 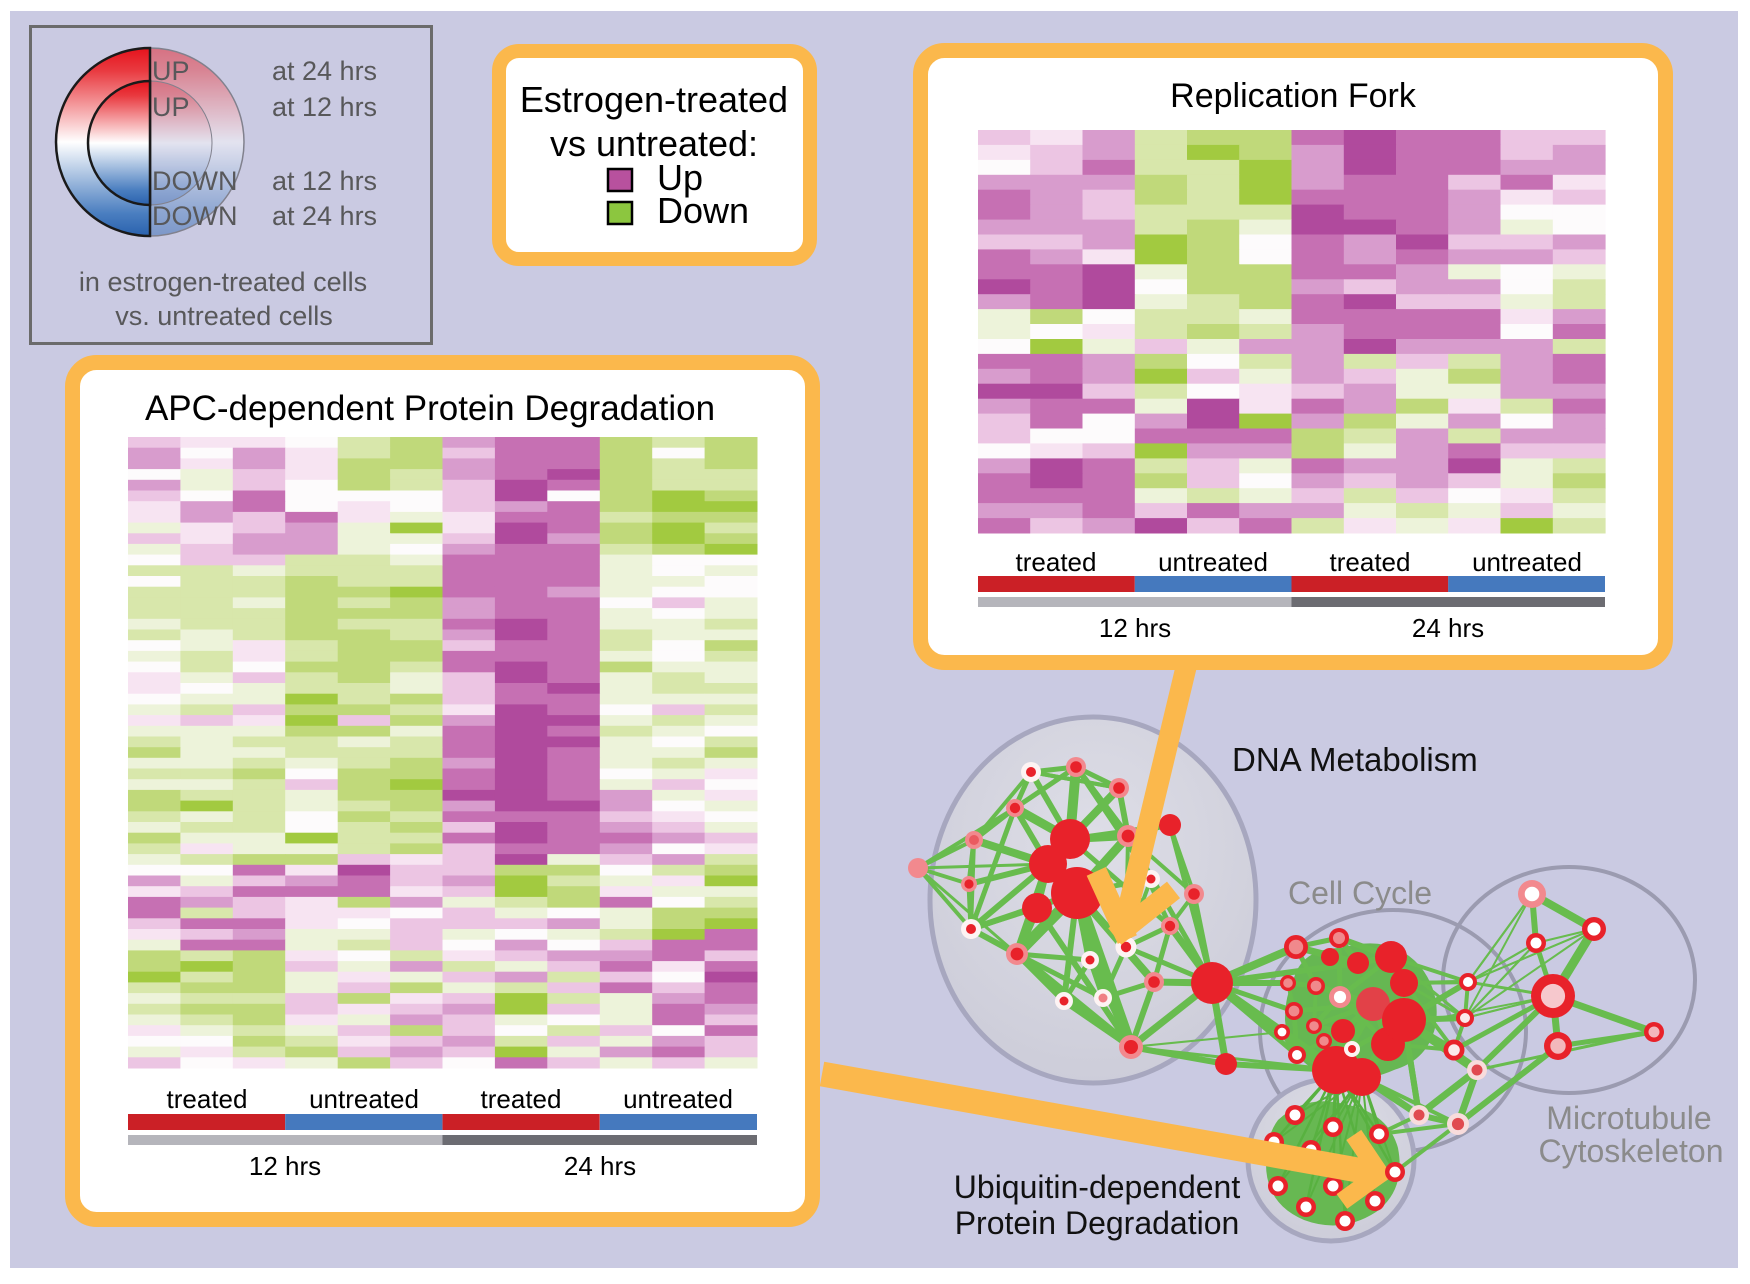 What do you see at coordinates (1631, 1151) in the screenshot?
I see `svg-text: Cytoskeleton` at bounding box center [1631, 1151].